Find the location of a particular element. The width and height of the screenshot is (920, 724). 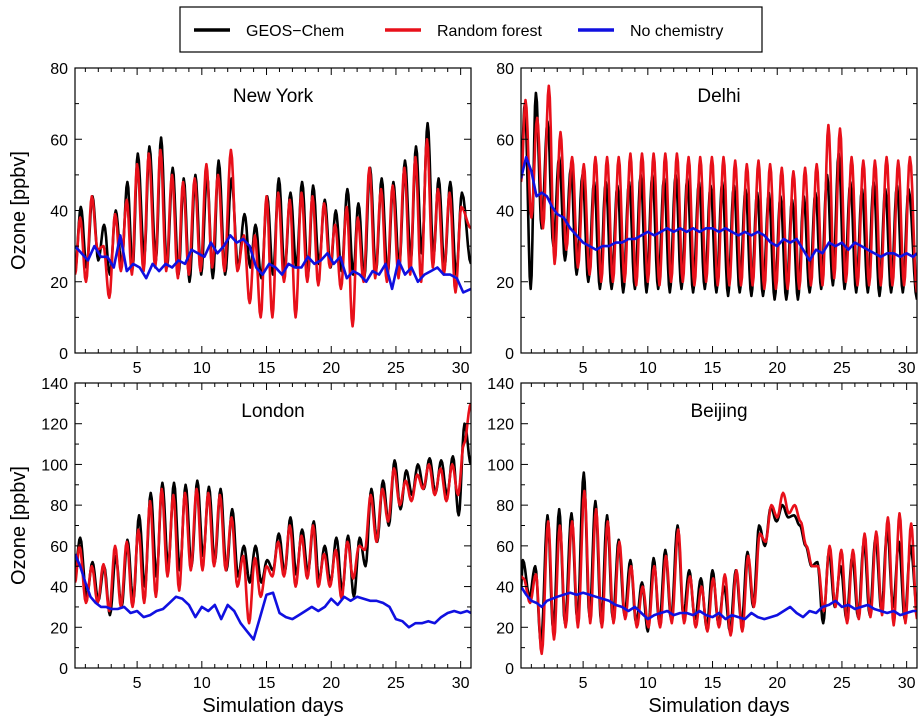

beijing-line-no-chemistry is located at coordinates (719, 603).